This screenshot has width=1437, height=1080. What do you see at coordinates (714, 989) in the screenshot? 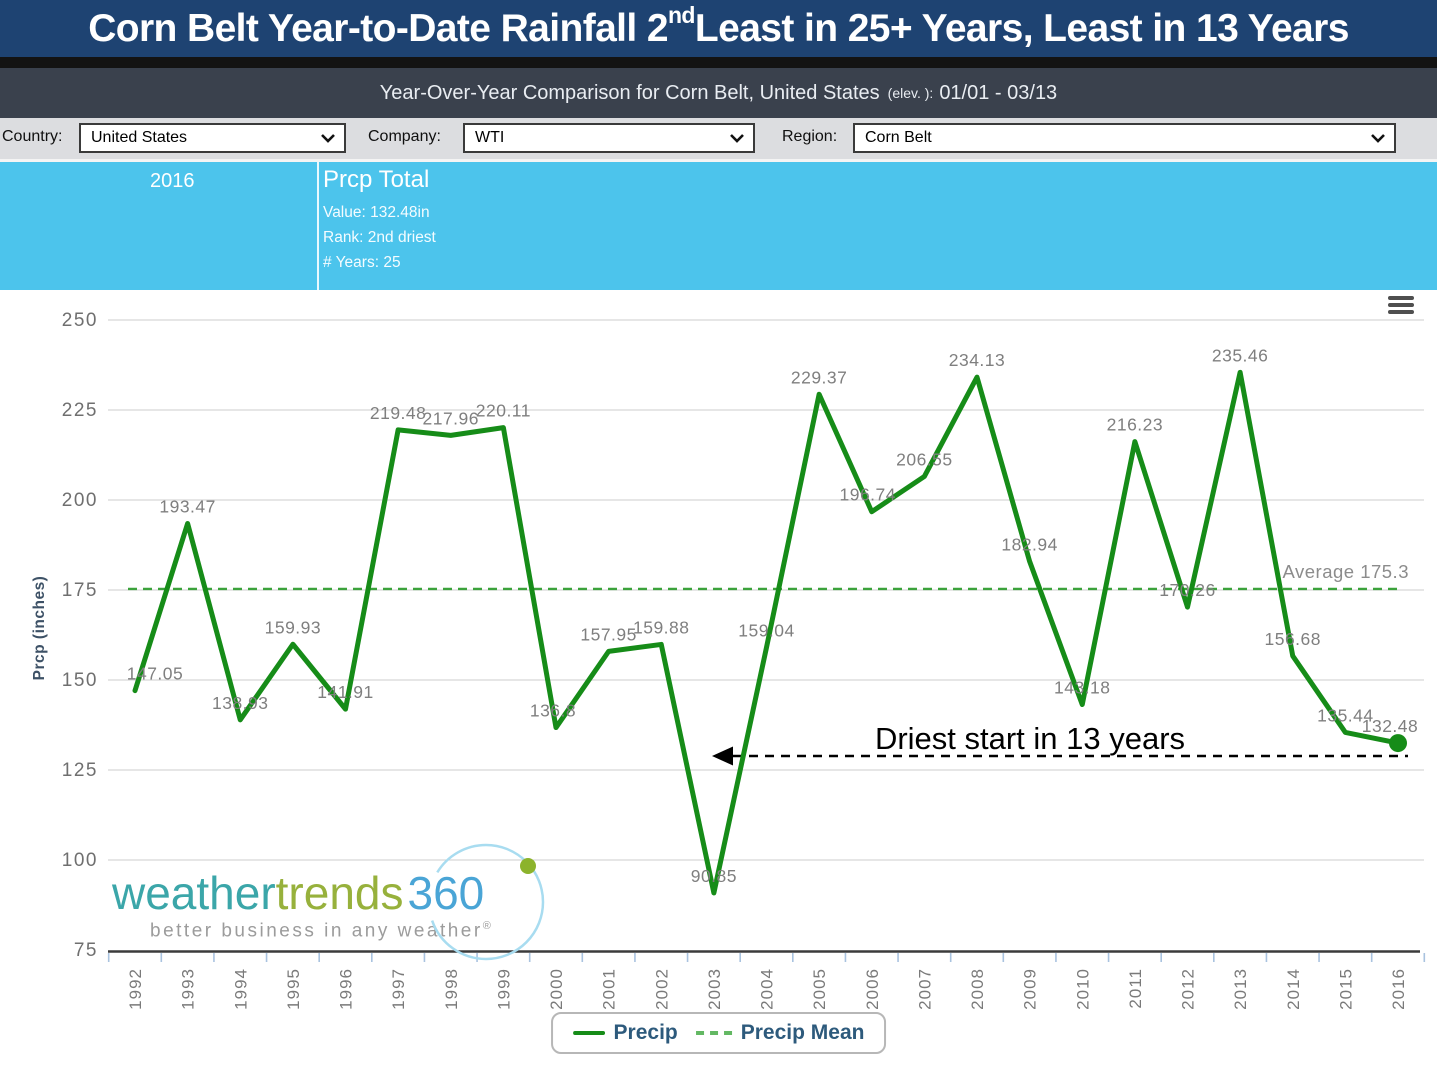
I see `x-tick-label: 2003` at bounding box center [714, 989].